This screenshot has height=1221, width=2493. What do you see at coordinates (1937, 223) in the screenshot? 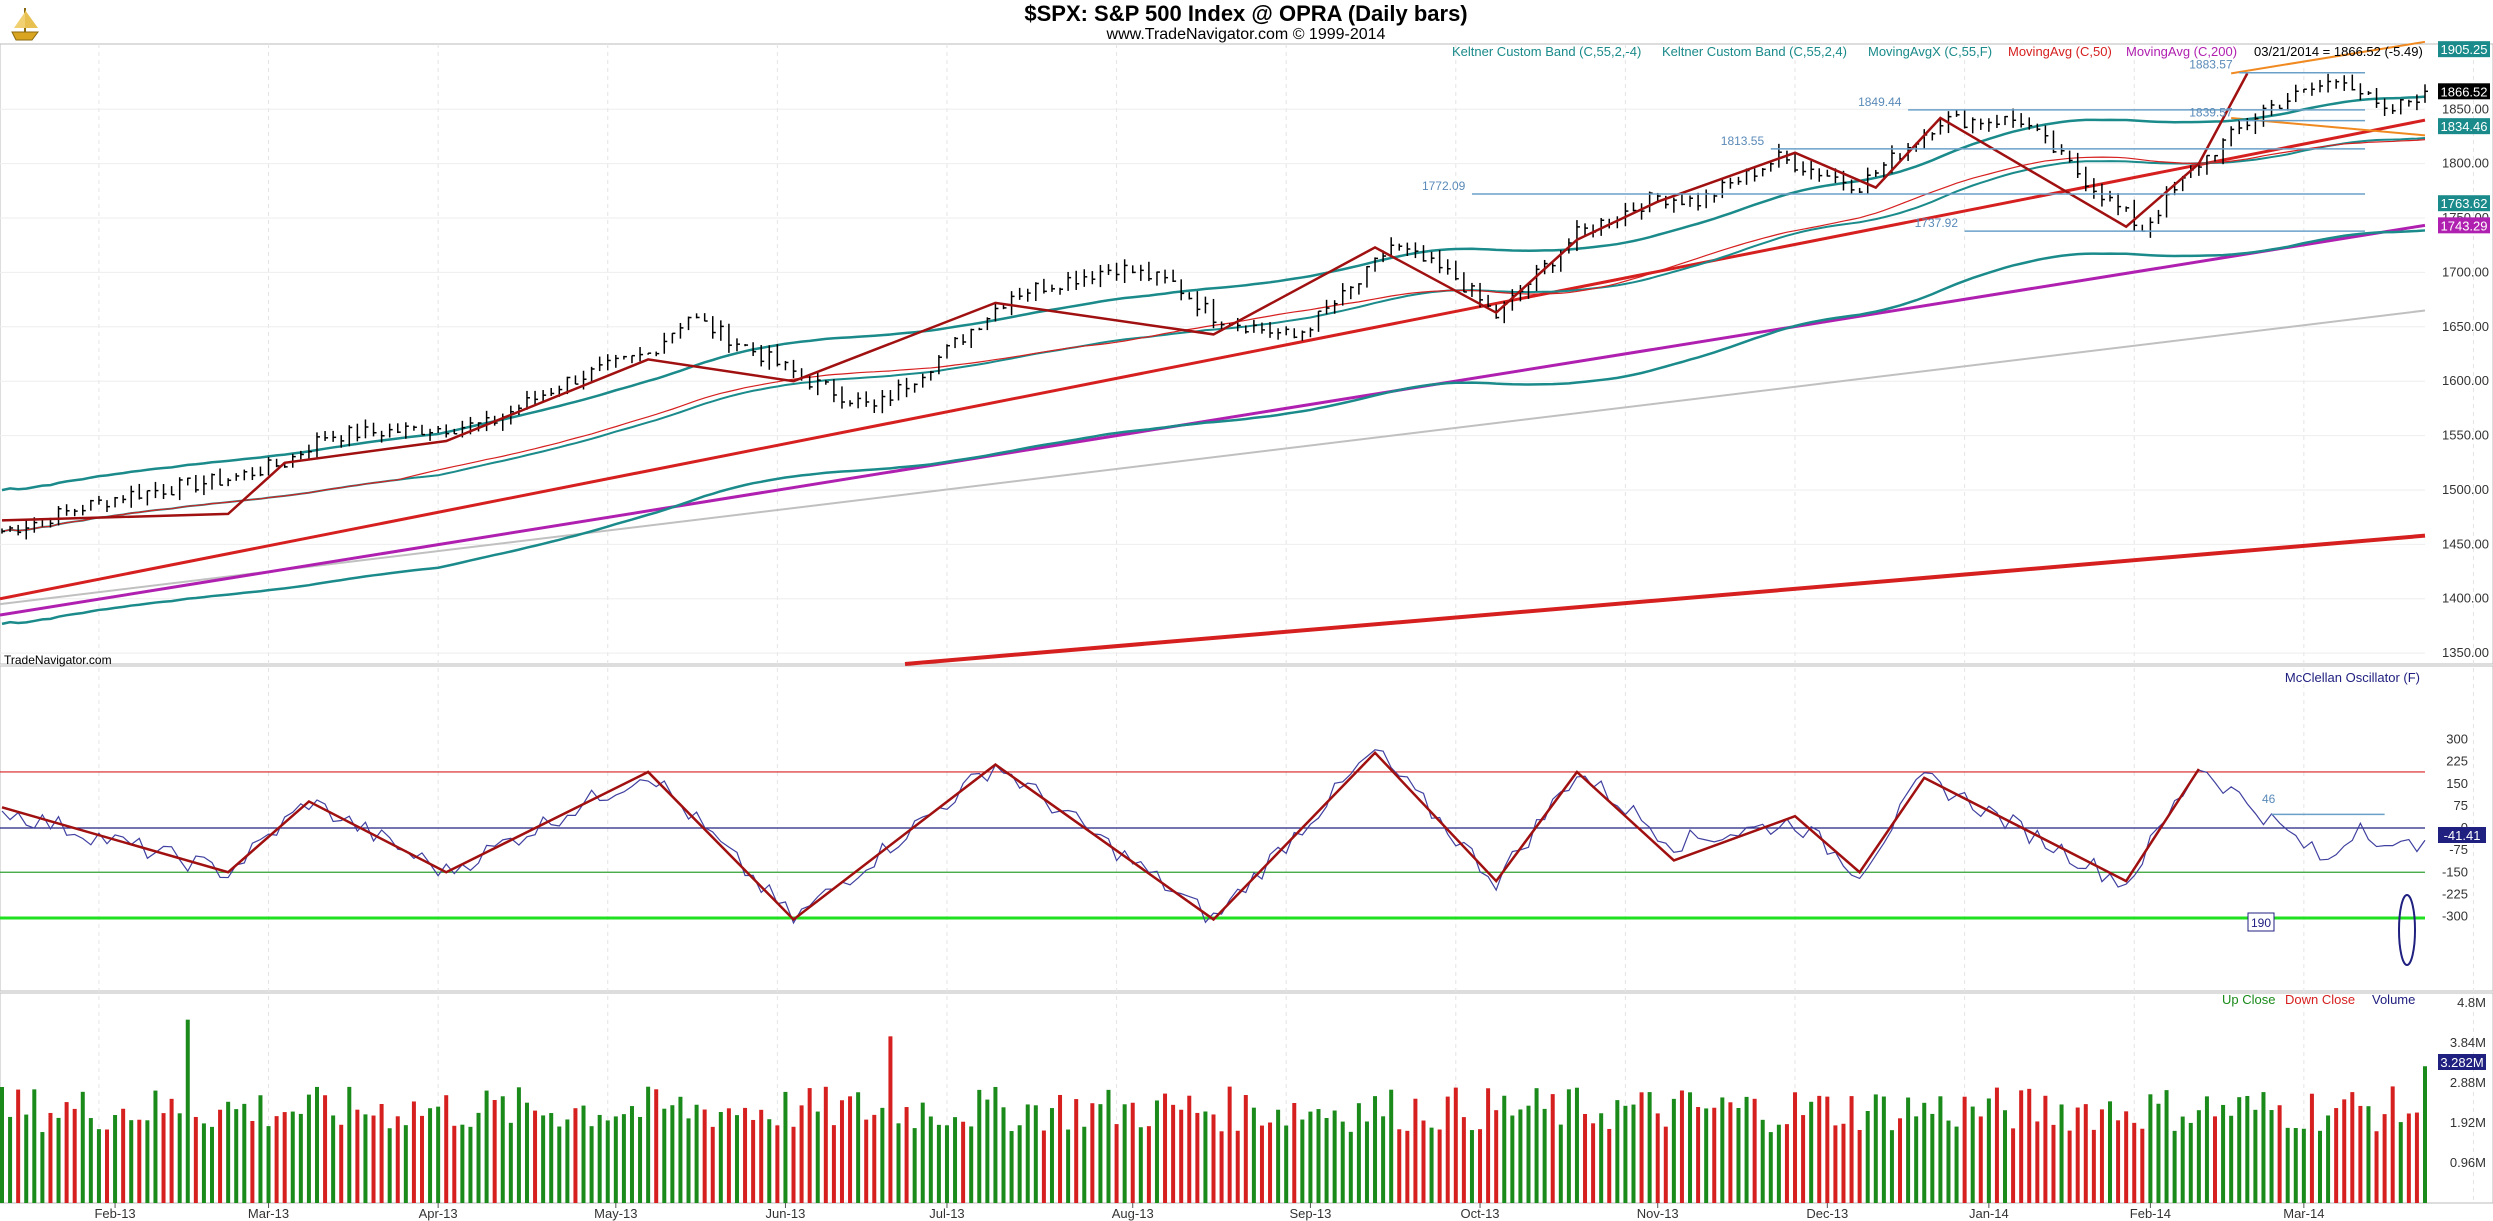
I see `annotation-level-label: 1737.92` at bounding box center [1937, 223].